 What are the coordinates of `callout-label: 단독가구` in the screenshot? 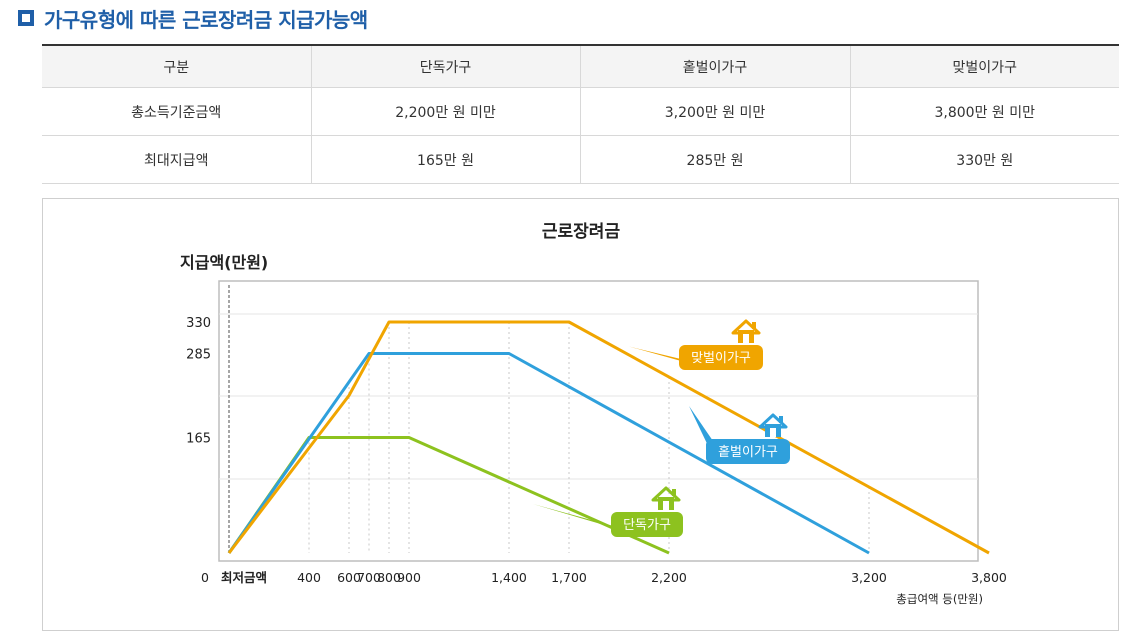 It's located at (647, 525).